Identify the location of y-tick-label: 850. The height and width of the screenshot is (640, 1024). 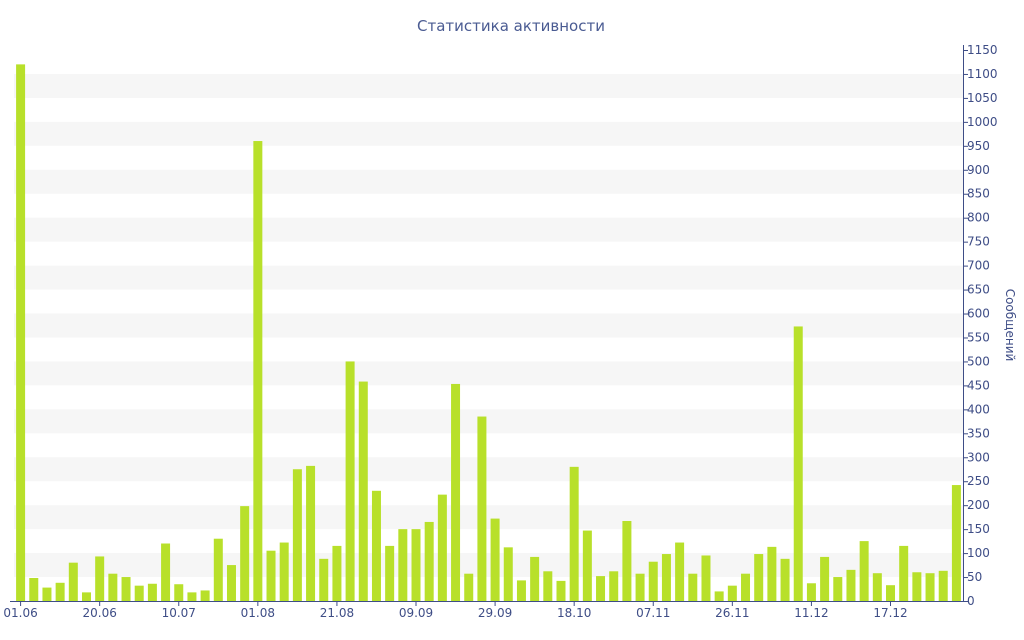
(978, 194).